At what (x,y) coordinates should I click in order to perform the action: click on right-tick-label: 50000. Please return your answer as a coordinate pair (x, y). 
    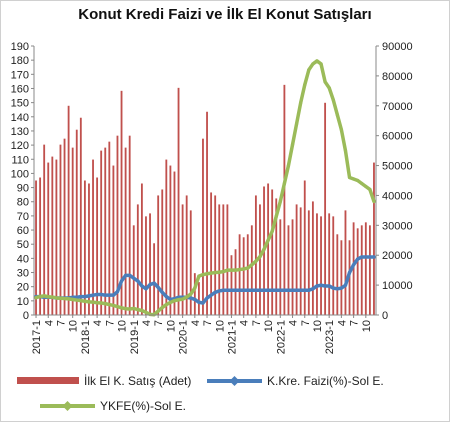
    Looking at the image, I should click on (397, 167).